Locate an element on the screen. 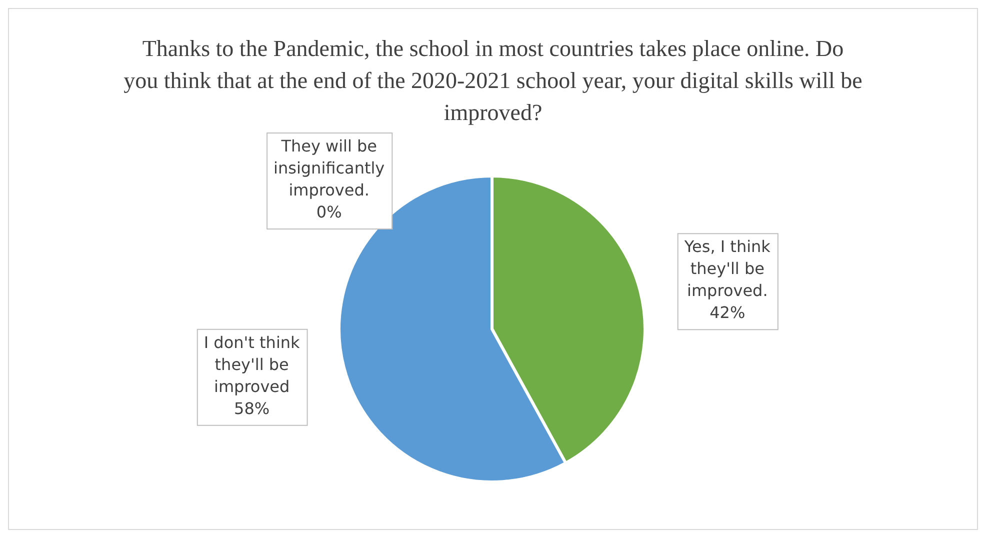 Image resolution: width=984 pixels, height=547 pixels. text: 0% is located at coordinates (329, 212).